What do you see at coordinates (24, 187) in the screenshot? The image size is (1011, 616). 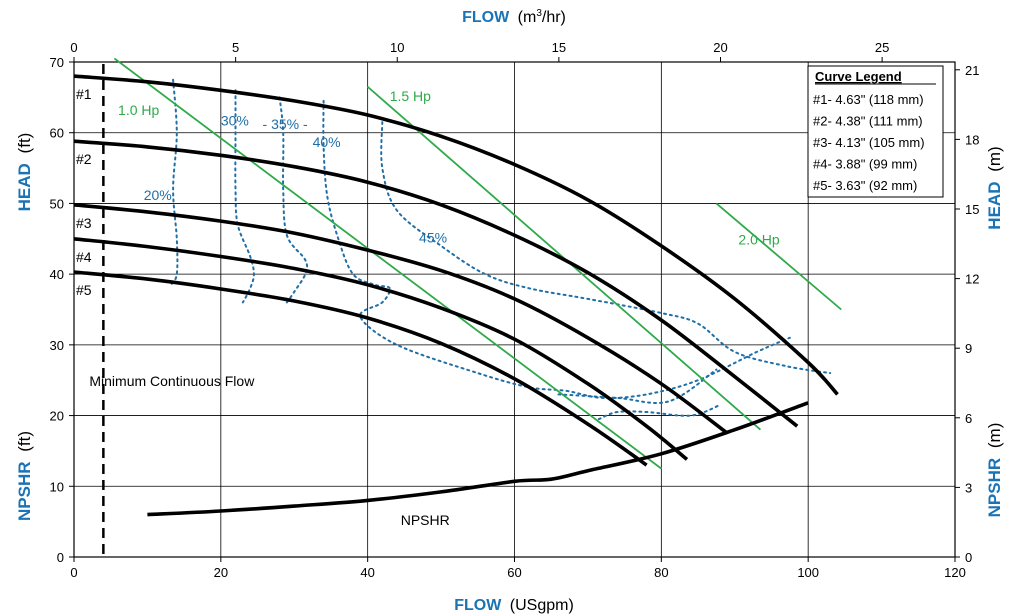 I see `y-left-head-label: HEAD` at bounding box center [24, 187].